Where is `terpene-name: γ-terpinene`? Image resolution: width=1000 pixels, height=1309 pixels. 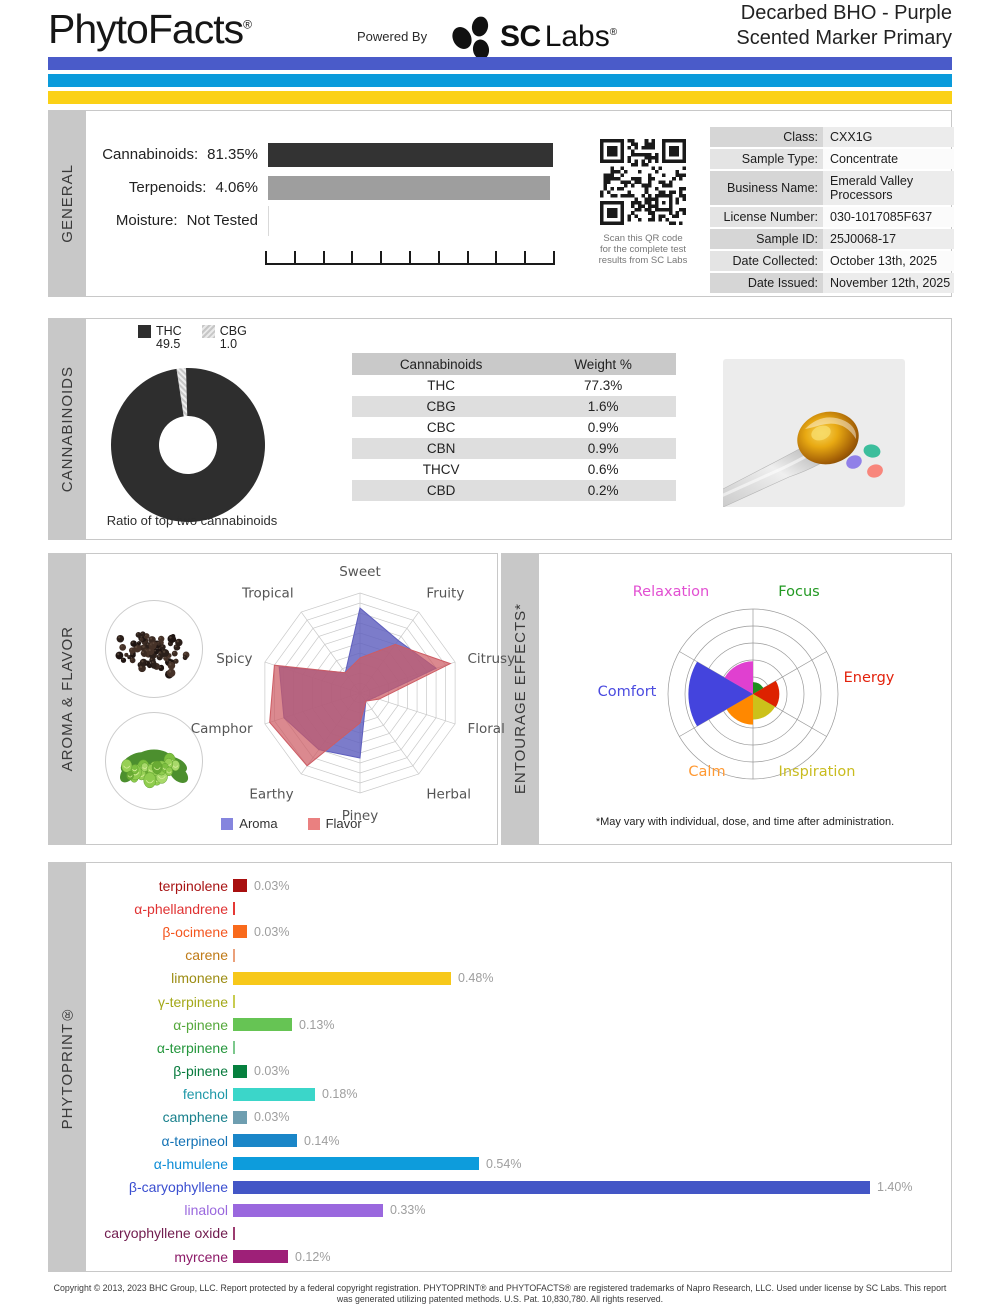
terpene-name: γ-terpinene is located at coordinates (192, 1001).